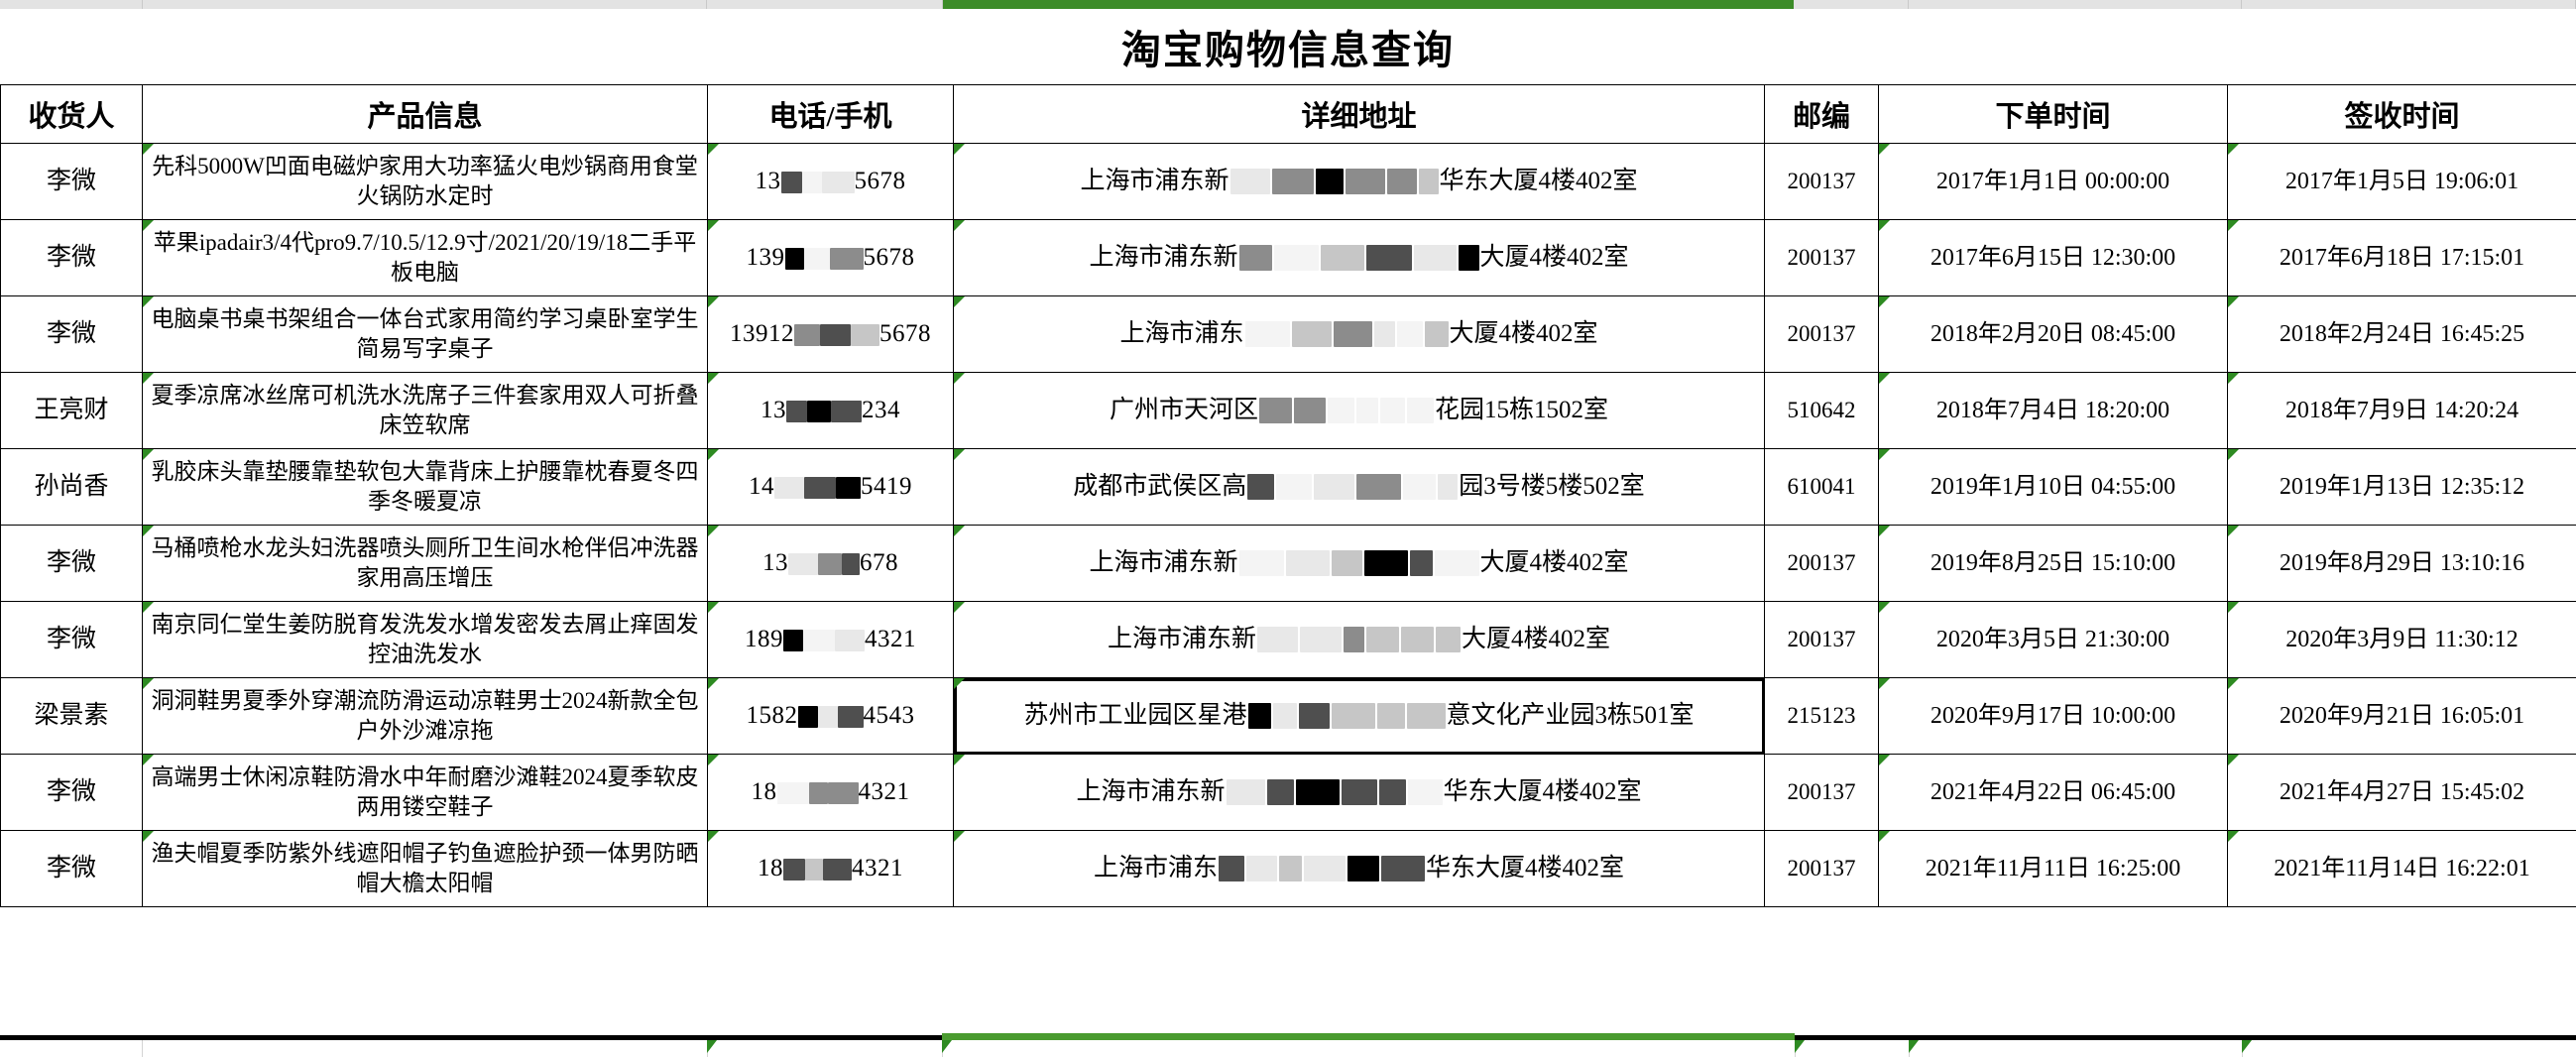 The height and width of the screenshot is (1057, 2576). I want to click on cell-sign-time: 2021年4月27日 15:45:02, so click(2401, 792).